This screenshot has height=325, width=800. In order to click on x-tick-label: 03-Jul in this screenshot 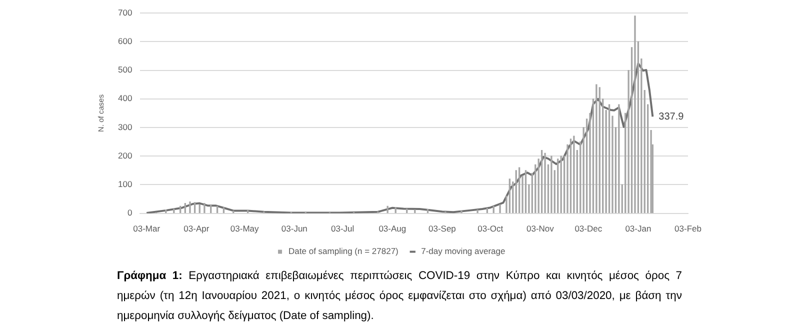, I will do `click(342, 229)`.